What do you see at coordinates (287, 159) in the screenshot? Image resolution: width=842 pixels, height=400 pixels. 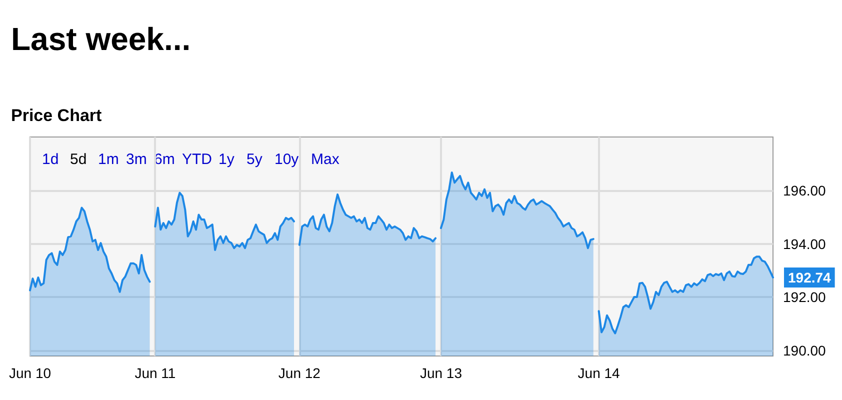 I see `annotation: 10y` at bounding box center [287, 159].